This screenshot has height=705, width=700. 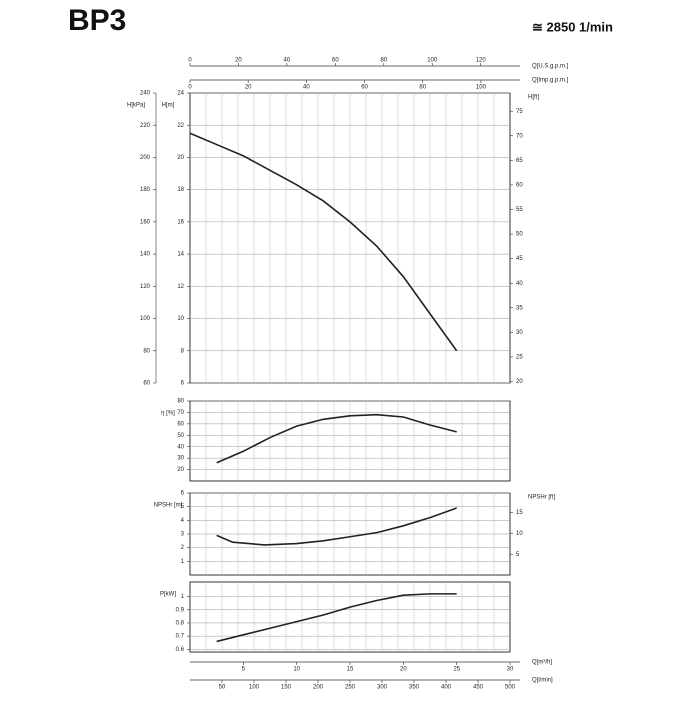 I want to click on y-tick-label: 25, so click(x=519, y=358).